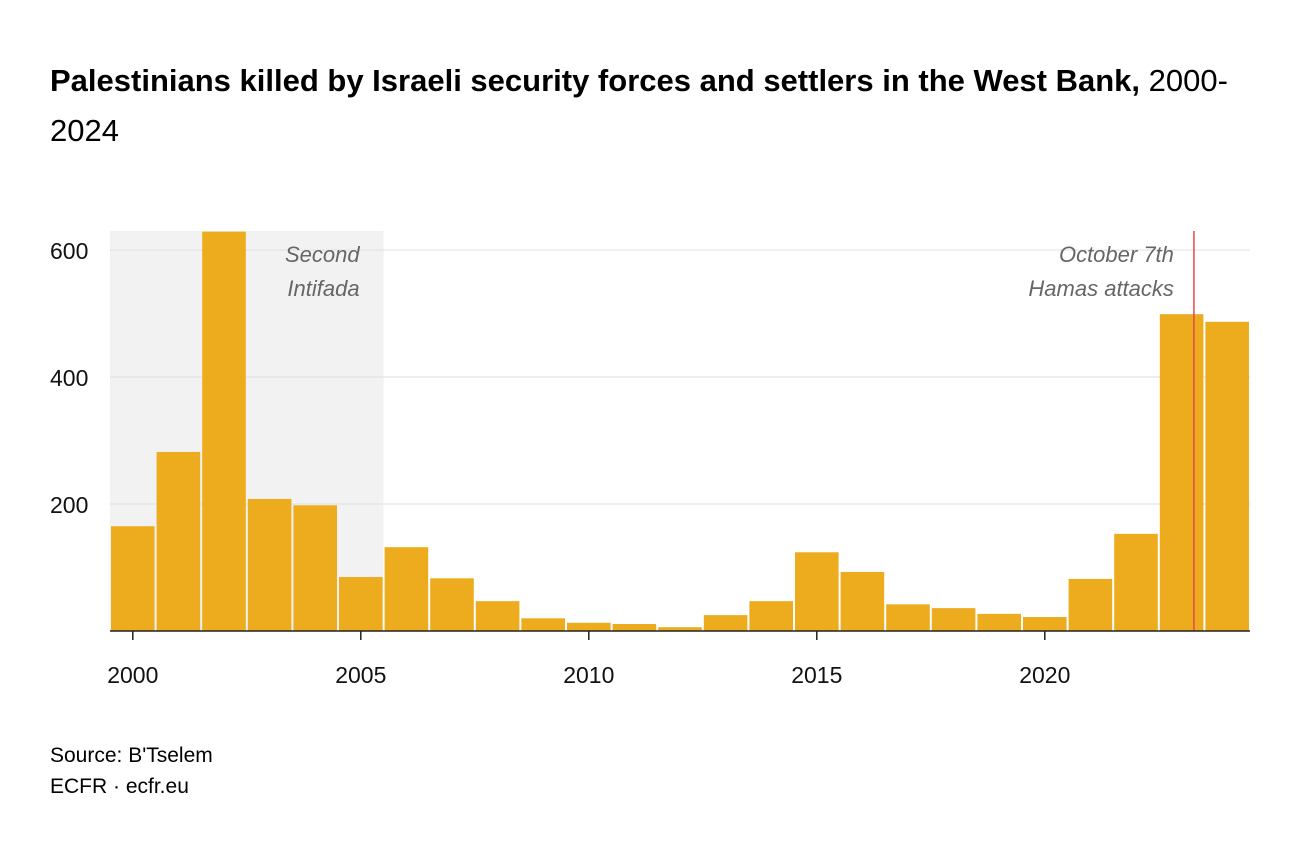 This screenshot has height=852, width=1300. I want to click on y-tick-label: 400, so click(69, 378).